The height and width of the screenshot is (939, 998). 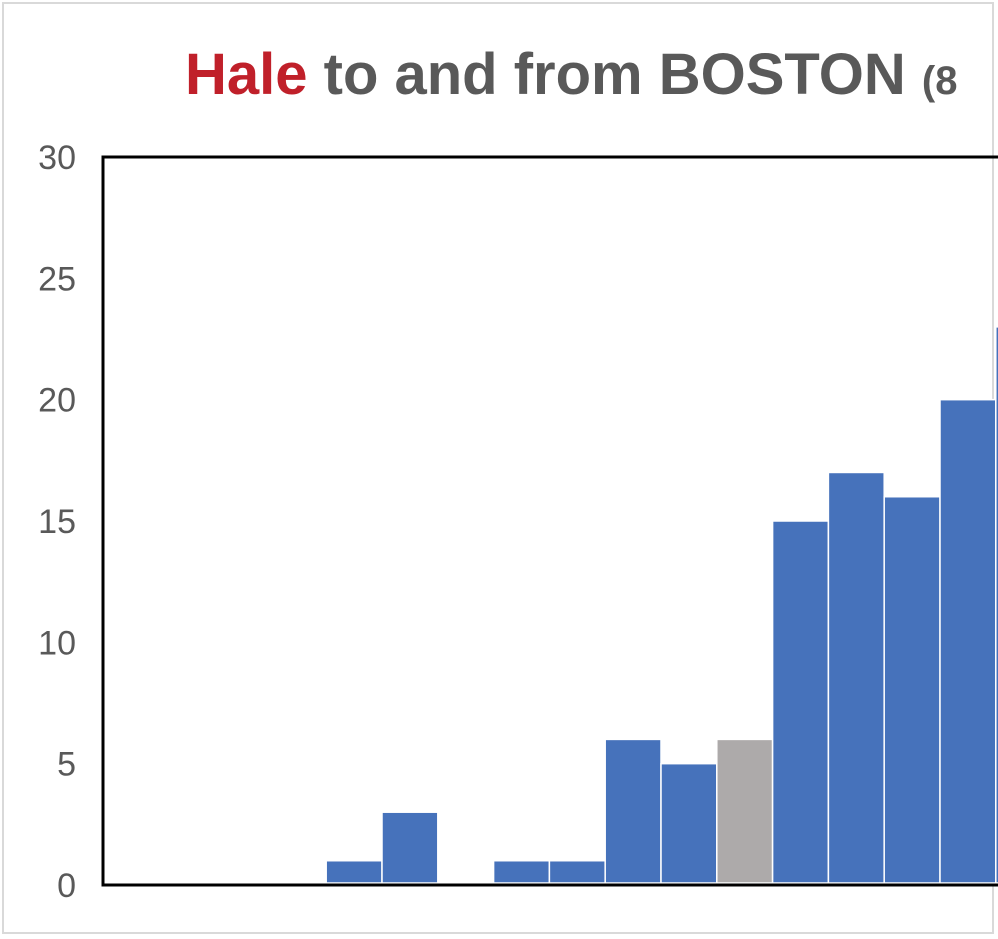 What do you see at coordinates (939, 81) in the screenshot?
I see `chart-title-suffix: (8` at bounding box center [939, 81].